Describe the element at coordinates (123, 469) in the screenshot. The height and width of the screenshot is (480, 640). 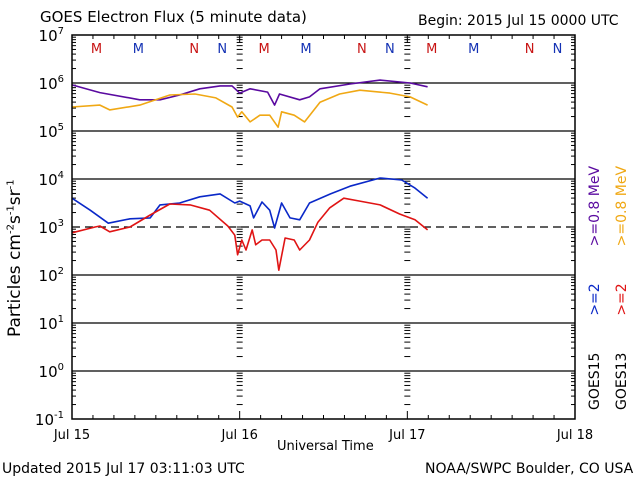
I see `updated-timestamp: Updated 2015 Jul 17 03:11:03 UTC` at that location.